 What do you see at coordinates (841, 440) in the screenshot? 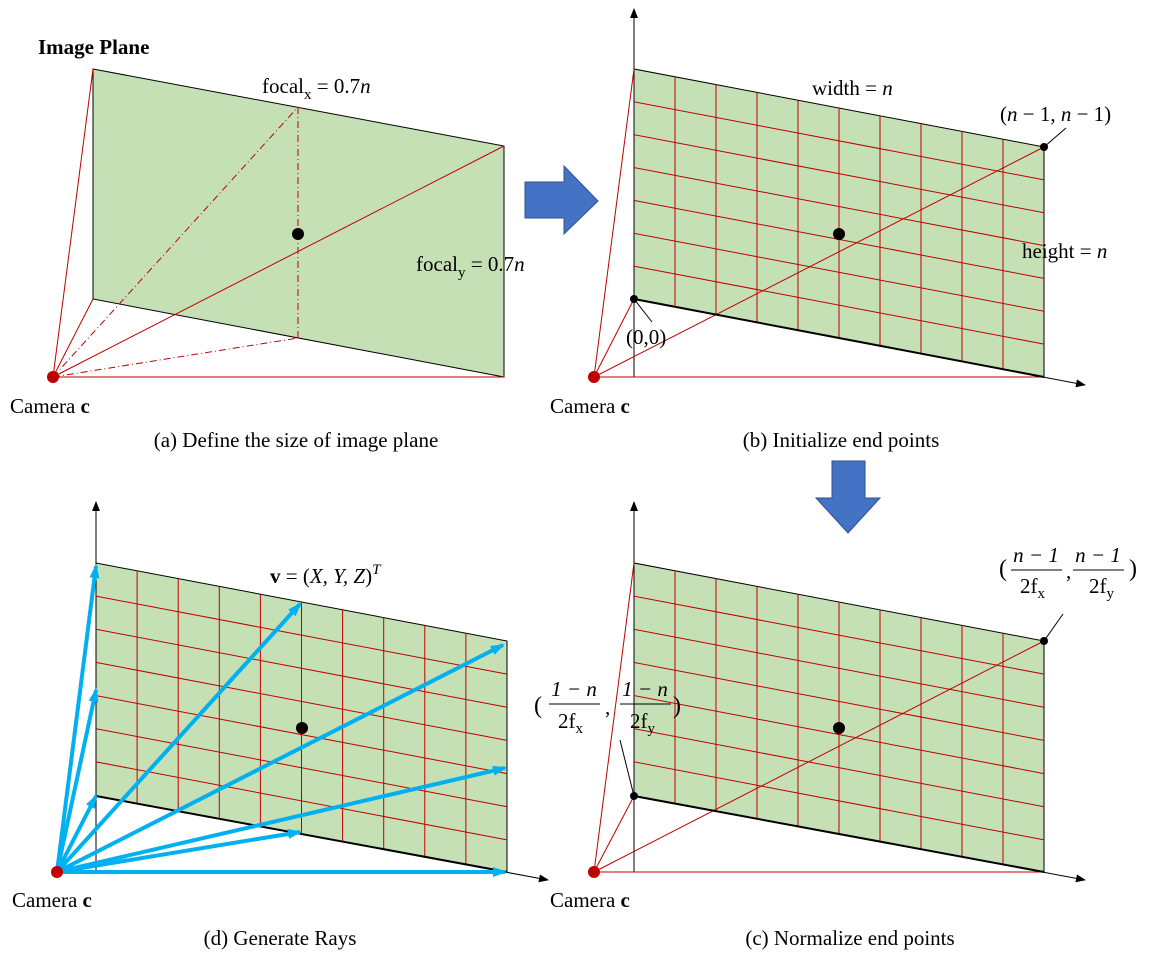
I see `caption-b: (b) Initialize end points` at bounding box center [841, 440].